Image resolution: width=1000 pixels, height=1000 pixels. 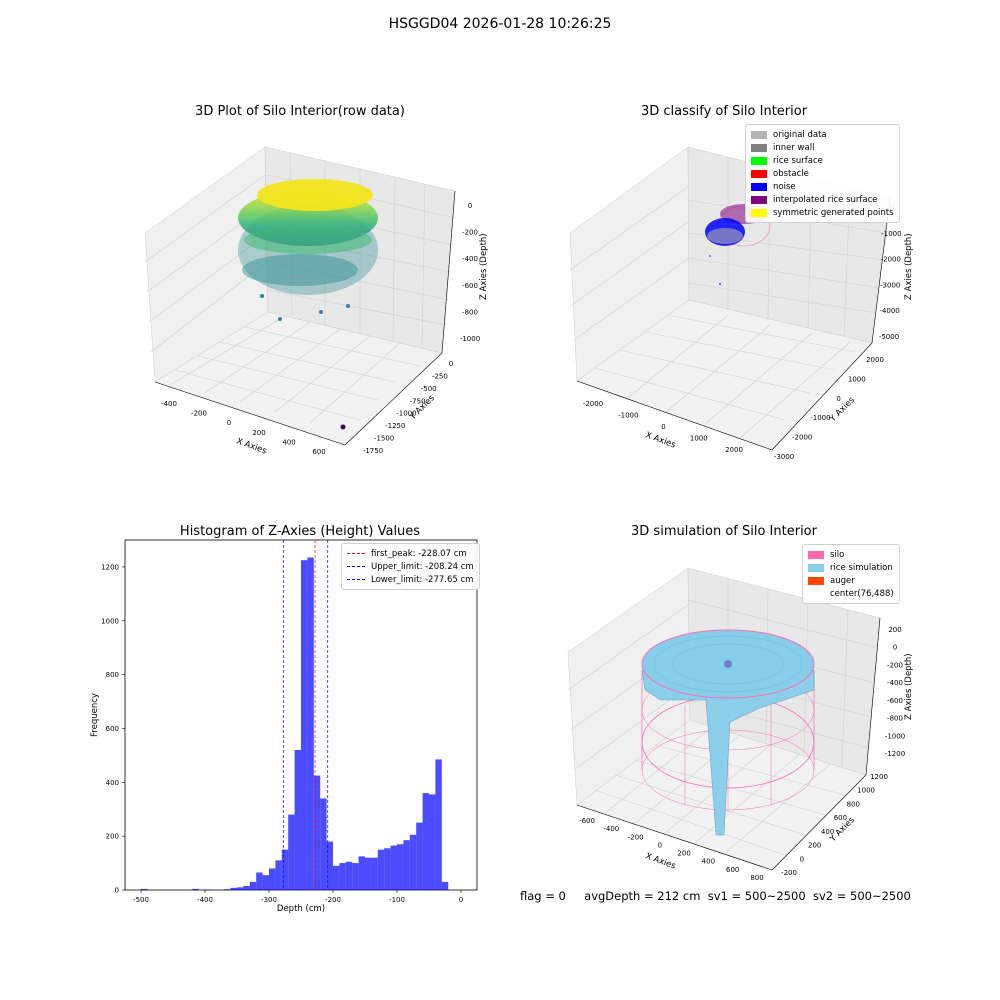 What do you see at coordinates (300, 111) in the screenshot?
I see `raw-plot-title: 3D Plot of Silo Interior(row data)` at bounding box center [300, 111].